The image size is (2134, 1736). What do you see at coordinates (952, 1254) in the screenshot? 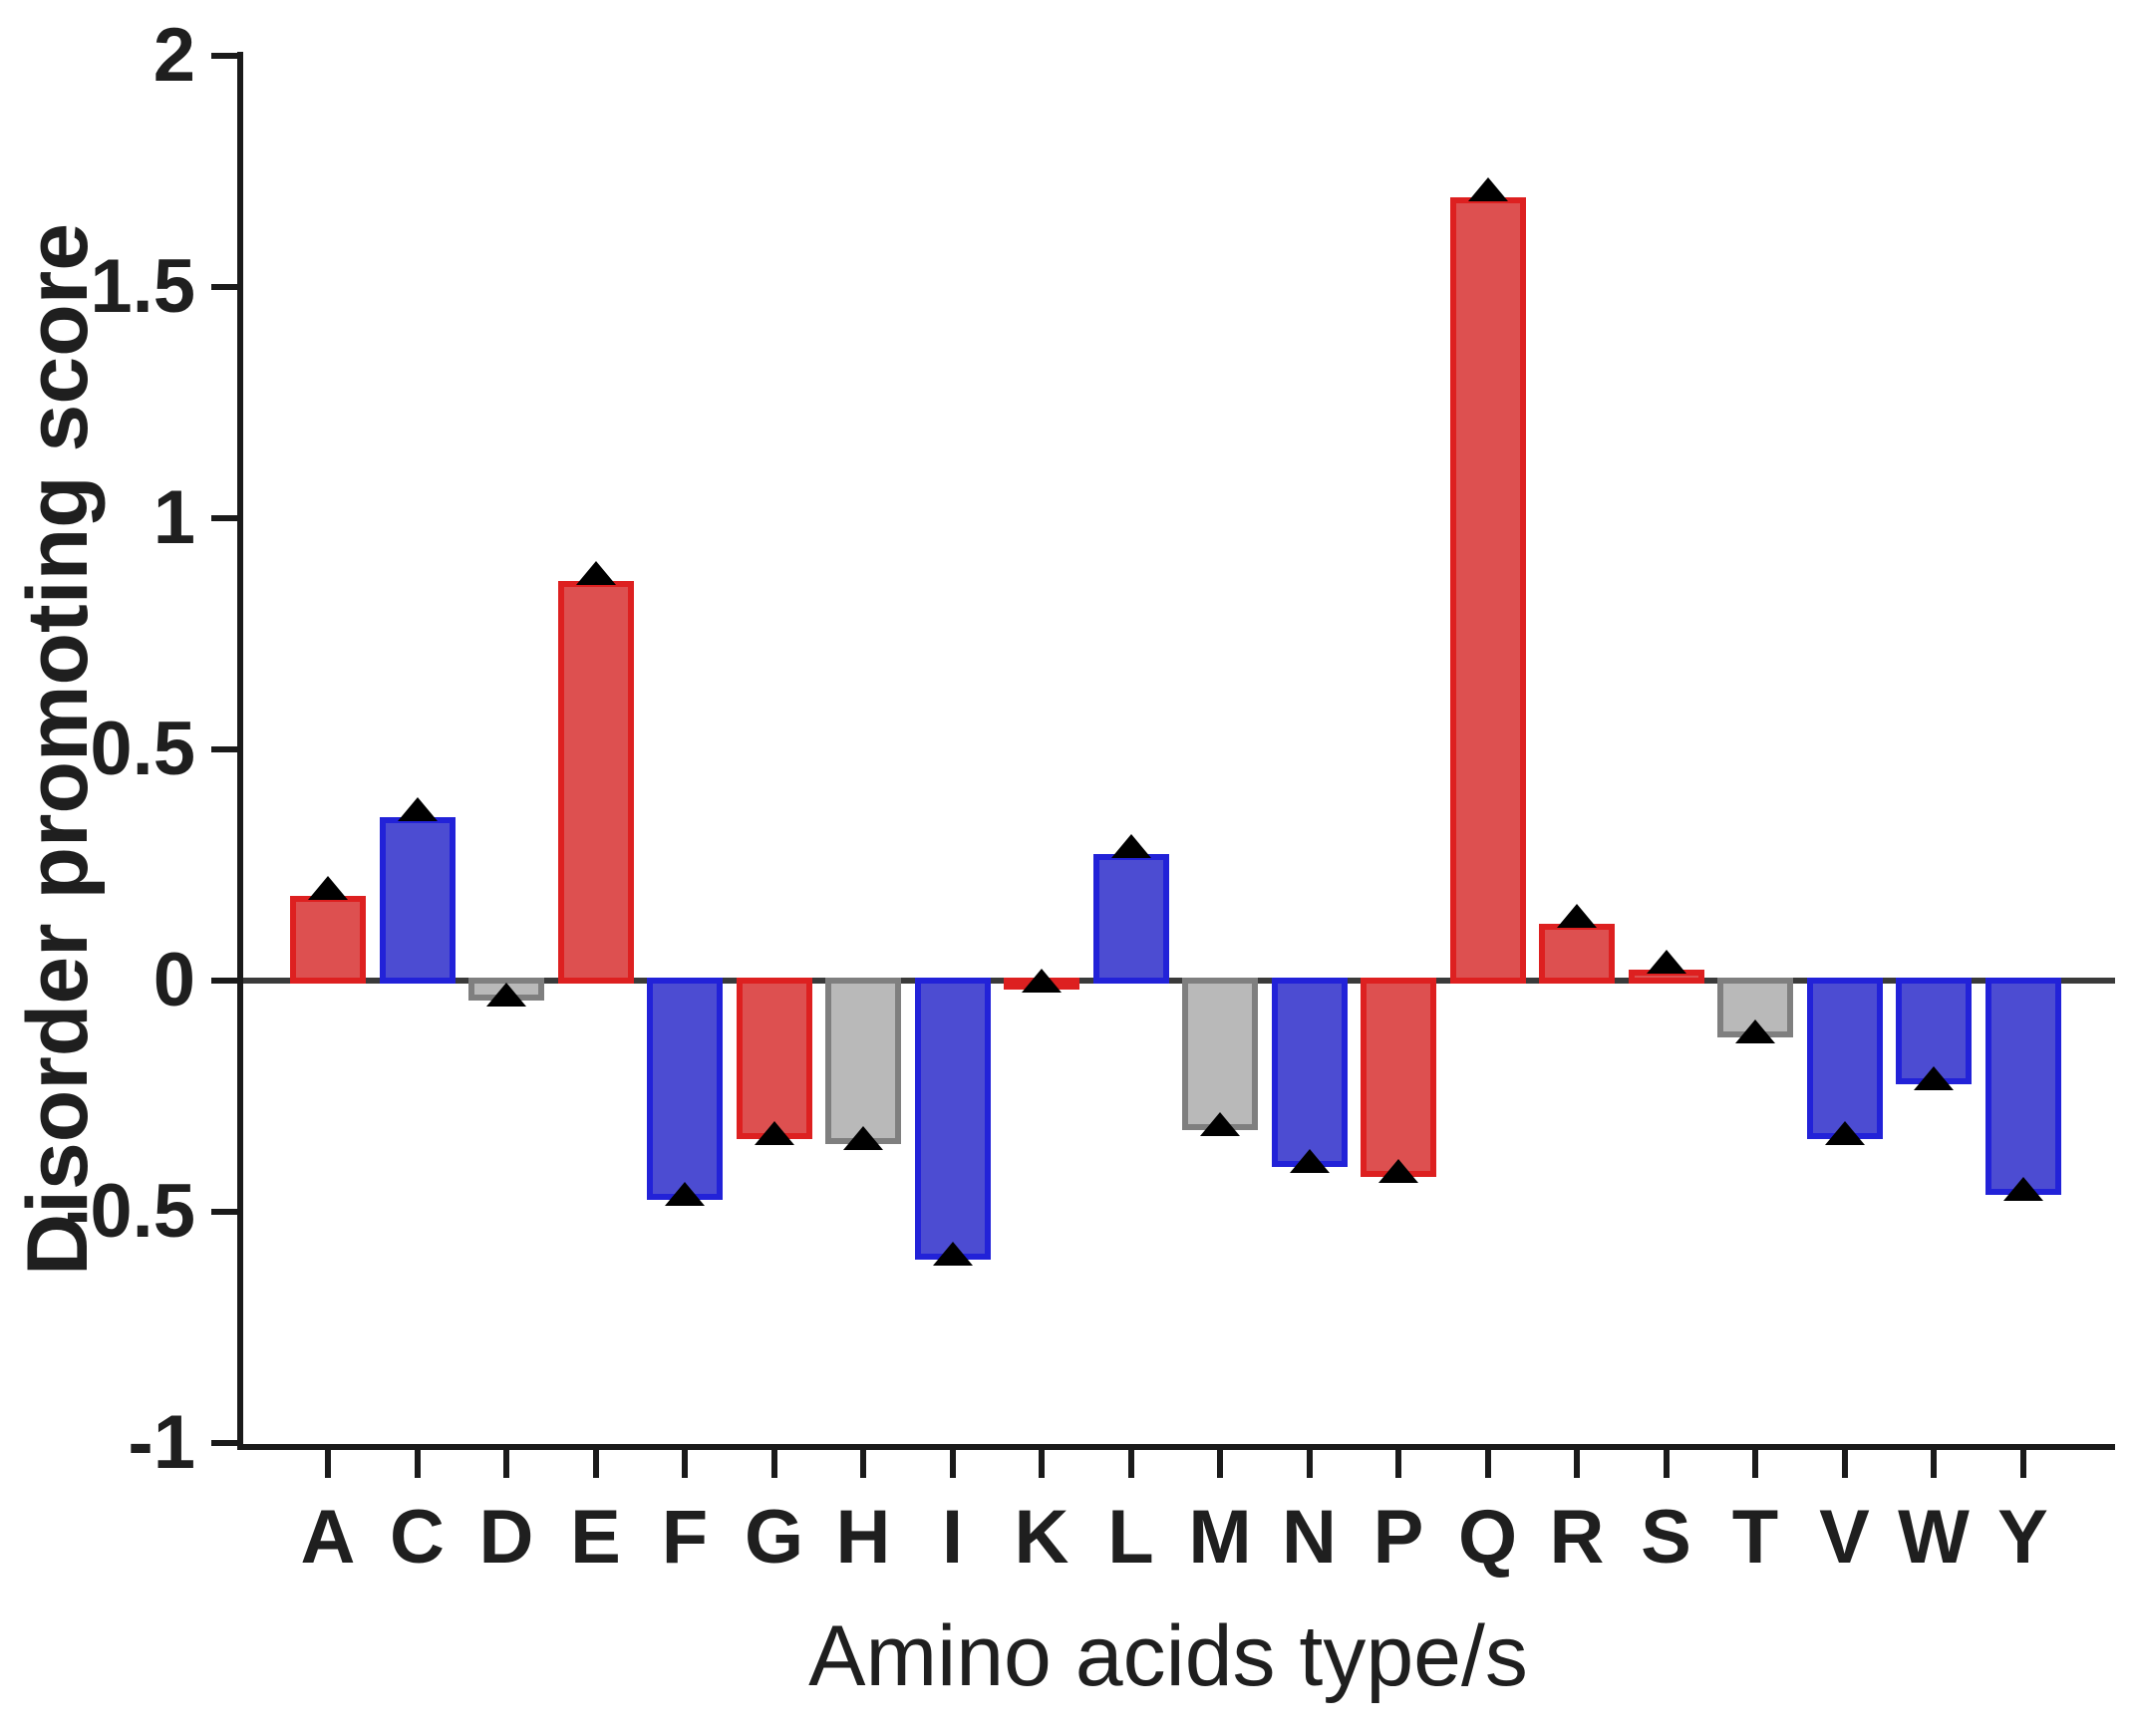
I see `error-cap-I` at bounding box center [952, 1254].